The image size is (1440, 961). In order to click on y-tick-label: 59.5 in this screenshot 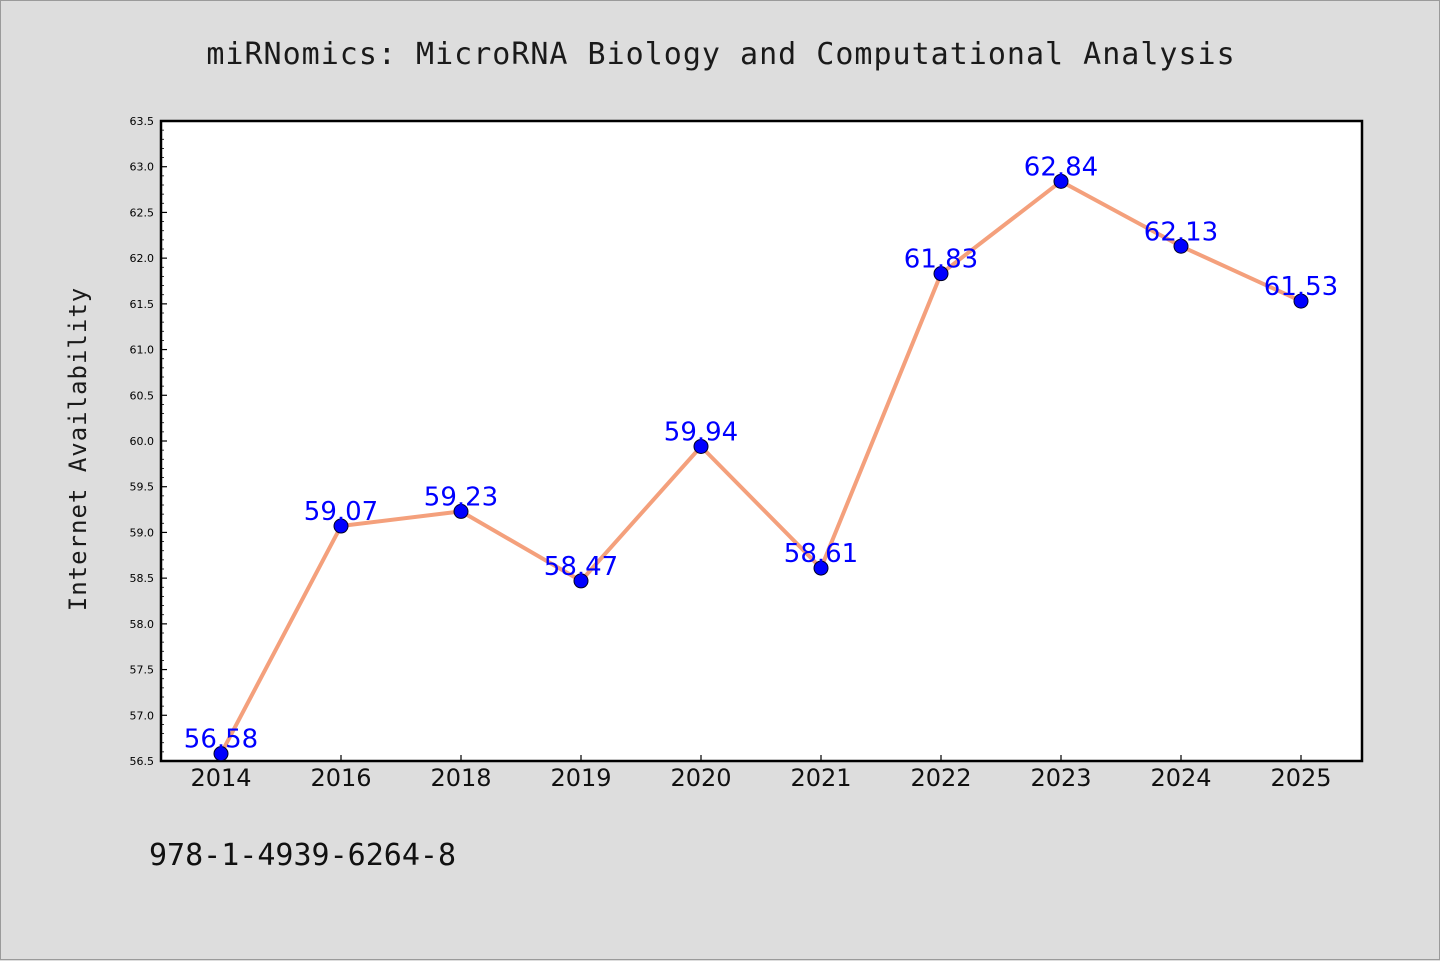, I will do `click(142, 487)`.